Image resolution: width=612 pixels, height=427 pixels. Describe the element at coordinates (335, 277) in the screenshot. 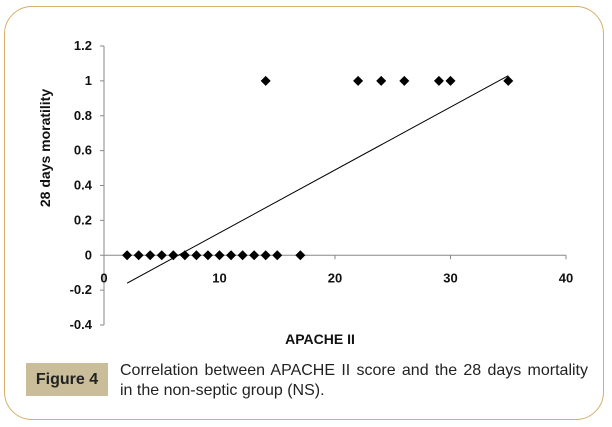

I see `x-tick-label: 20` at that location.